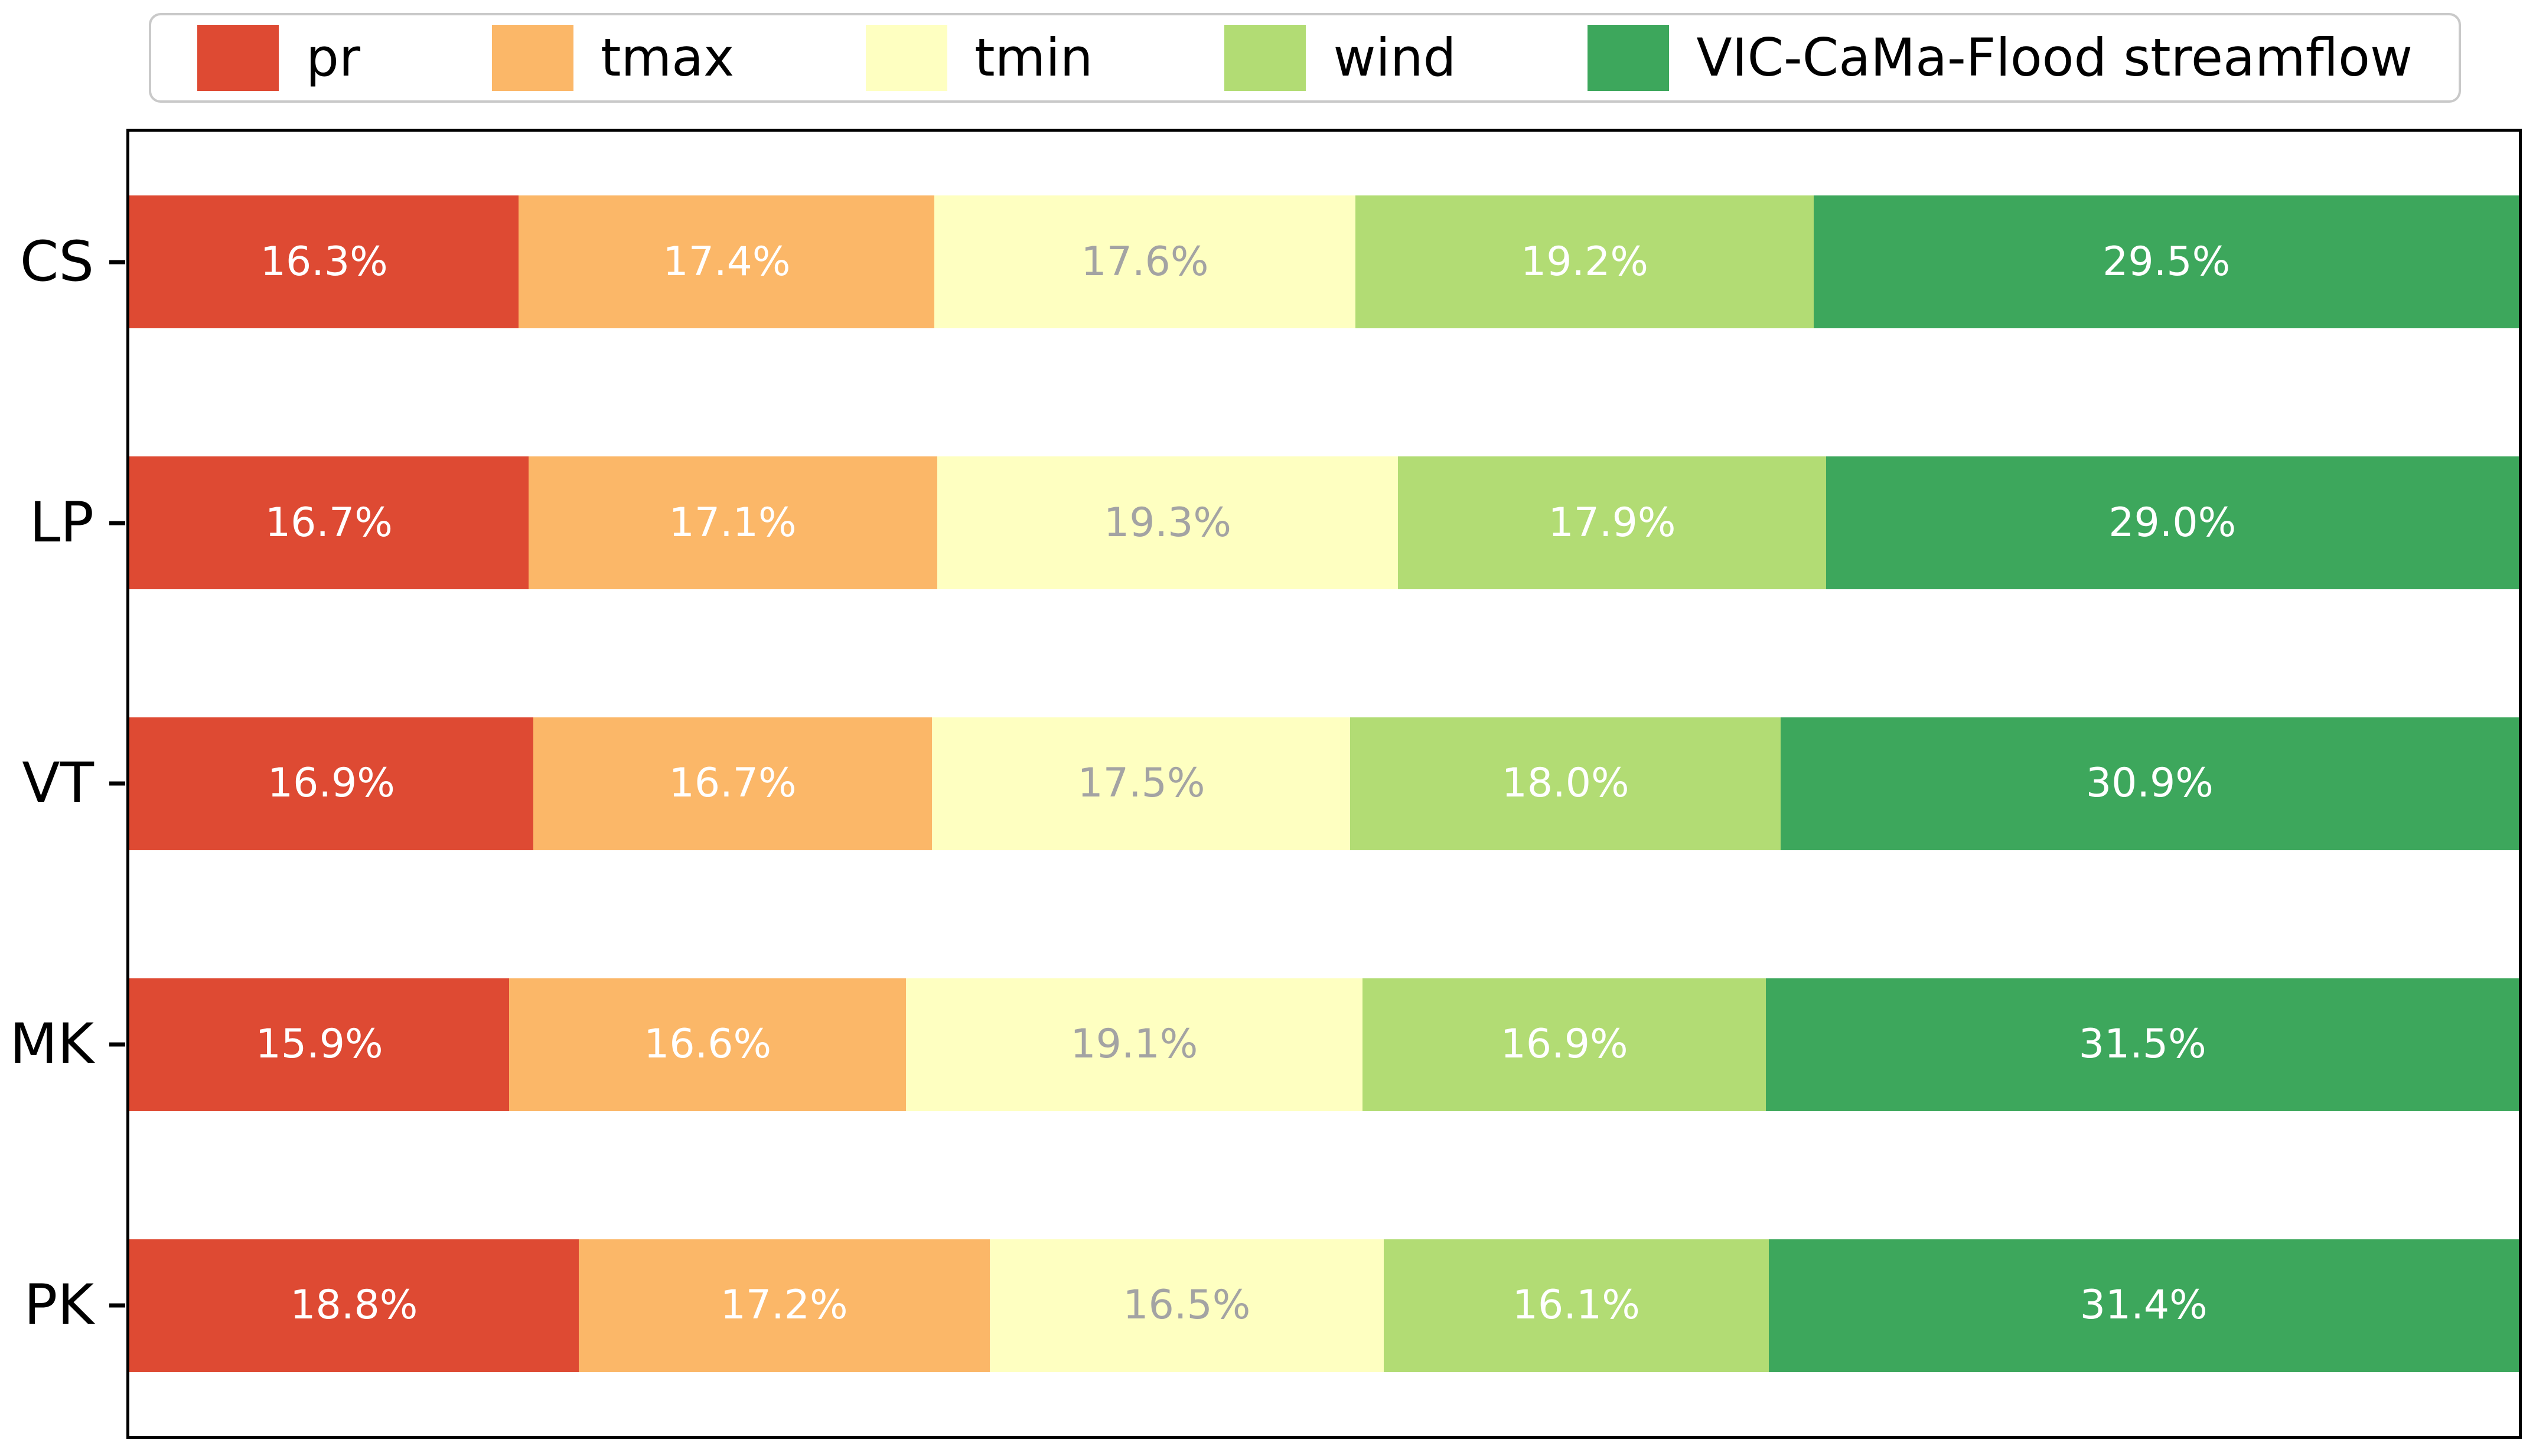 The height and width of the screenshot is (1456, 2536). What do you see at coordinates (1394, 57) in the screenshot?
I see `legend-label-wind: wind` at bounding box center [1394, 57].